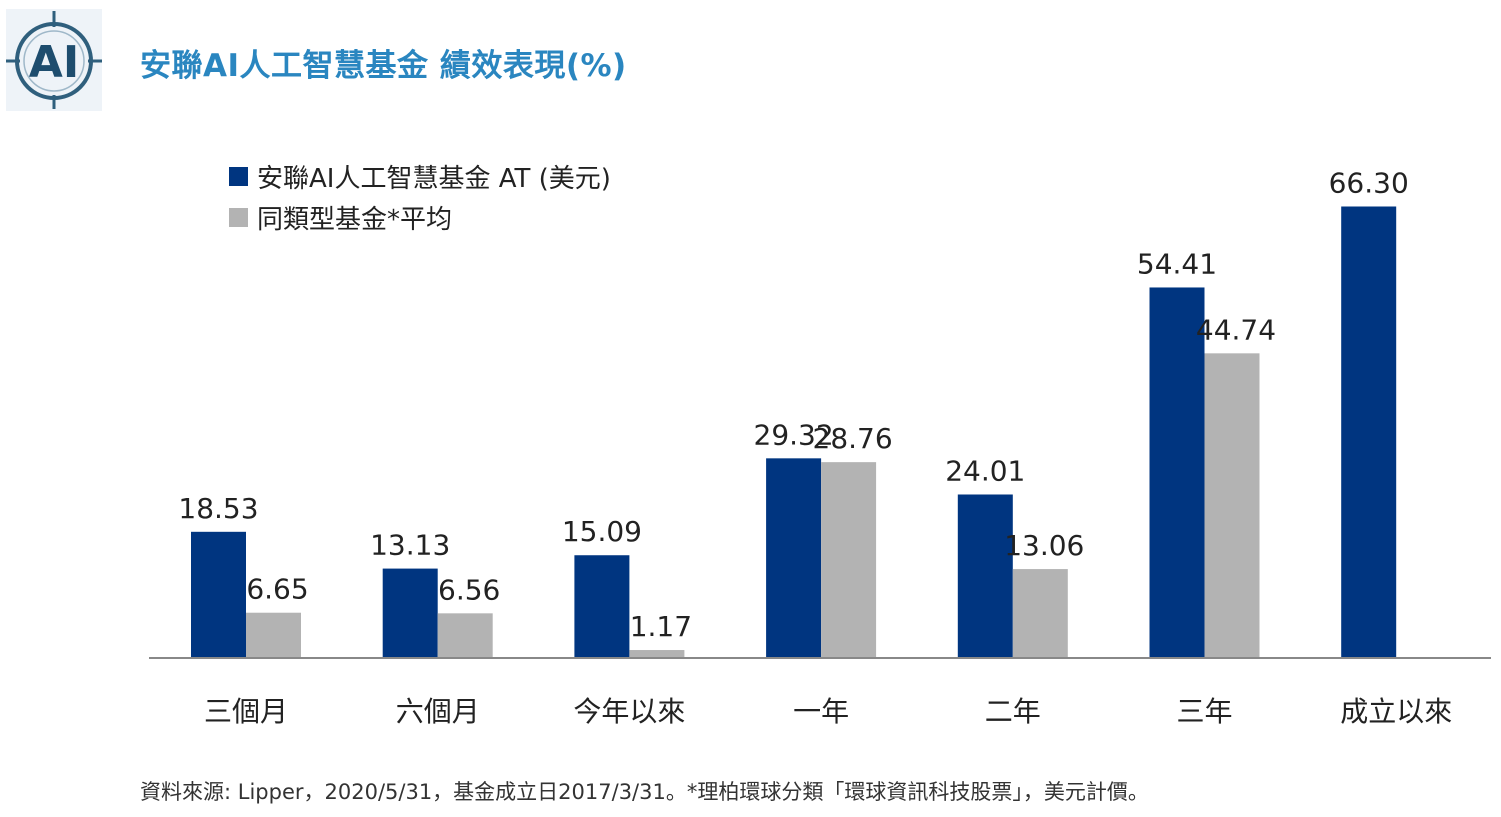 Image resolution: width=1501 pixels, height=817 pixels. What do you see at coordinates (985, 470) in the screenshot?
I see `data-label-0-4: 24.01` at bounding box center [985, 470].